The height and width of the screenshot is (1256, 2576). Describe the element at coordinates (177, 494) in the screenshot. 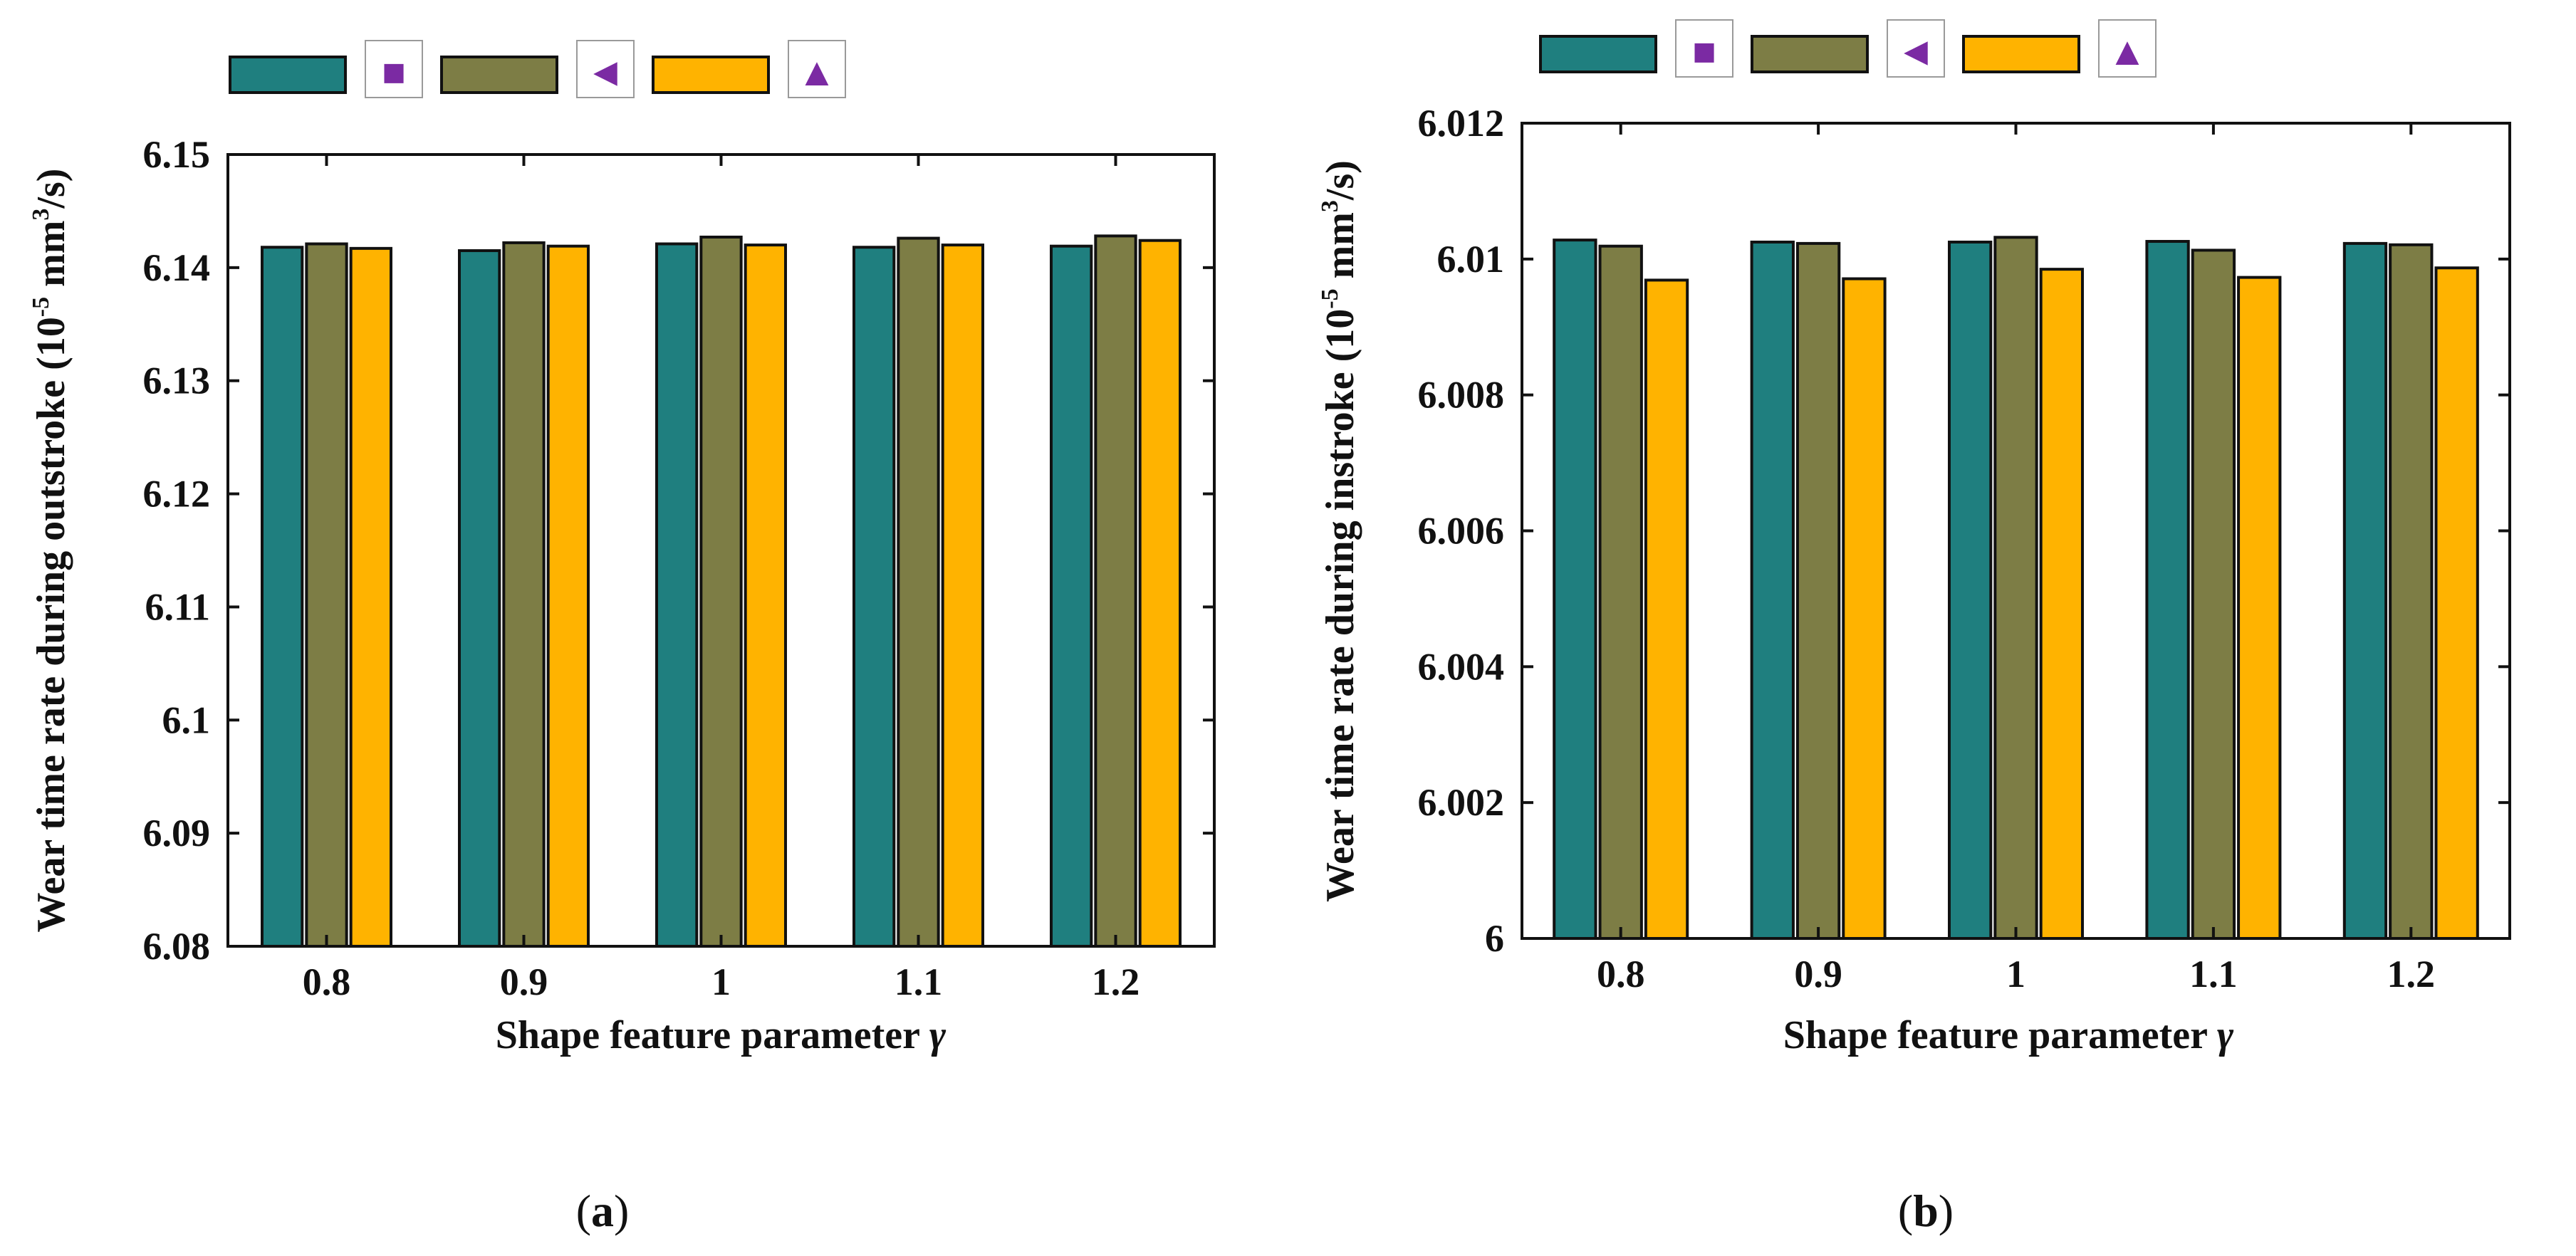

I see `y-tick-label-6.12: 6.12` at that location.